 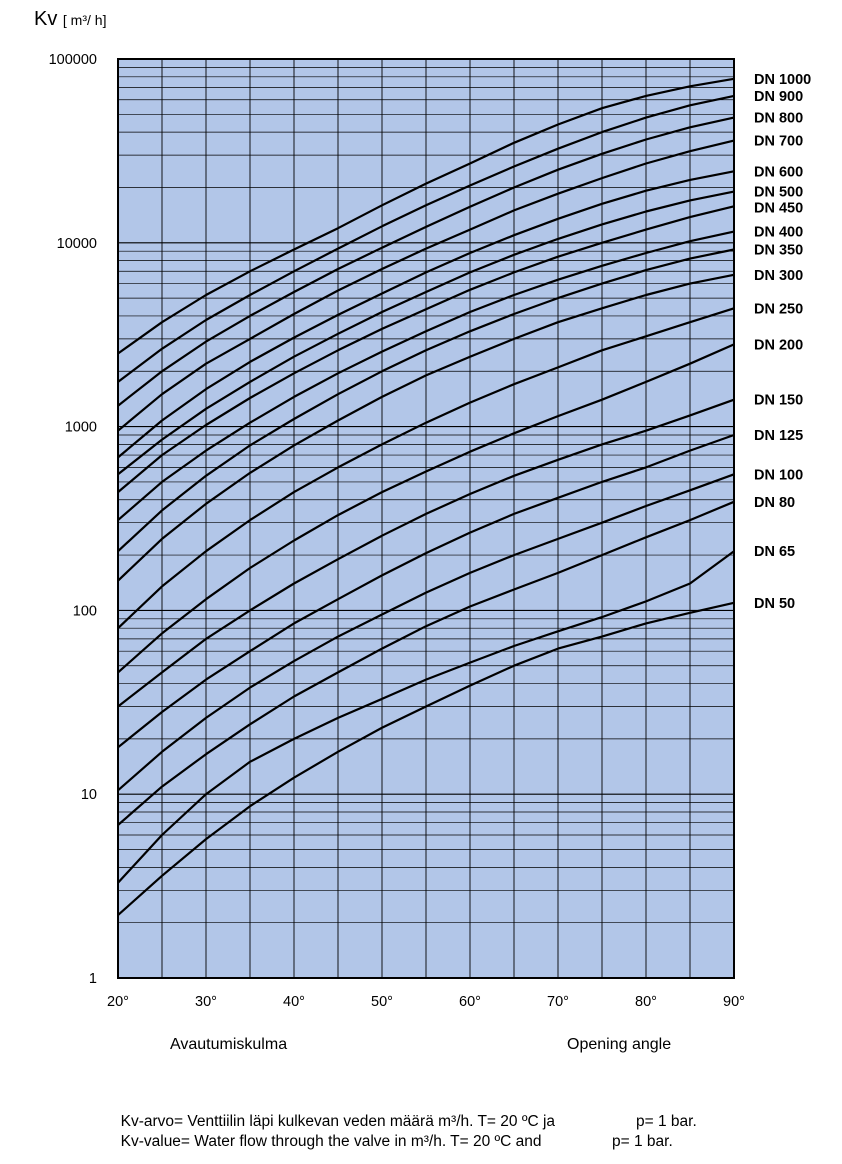 I want to click on y-axis-unit: [ m³/ h], so click(x=84, y=20).